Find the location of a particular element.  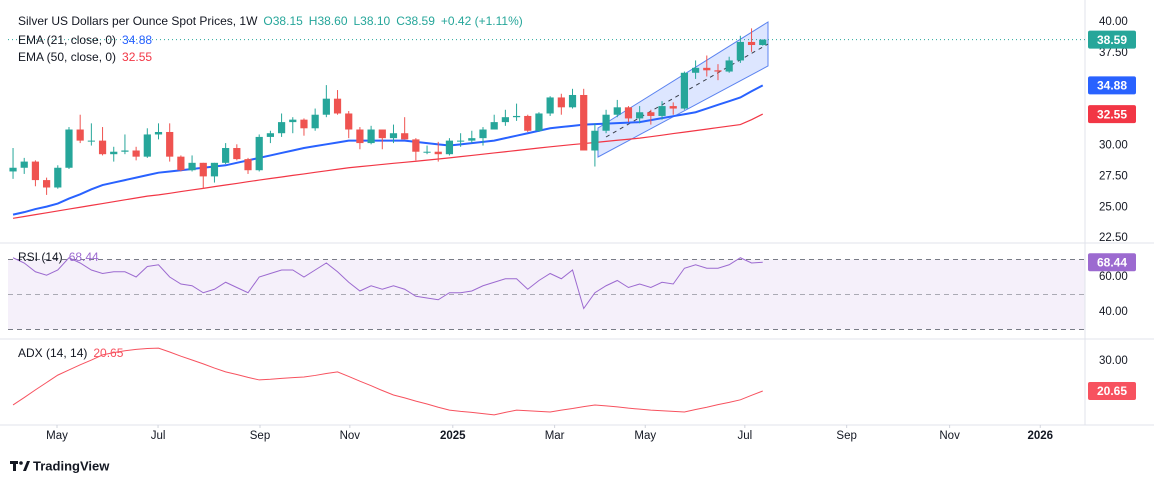

legend-value: 68.44 is located at coordinates (84, 257).